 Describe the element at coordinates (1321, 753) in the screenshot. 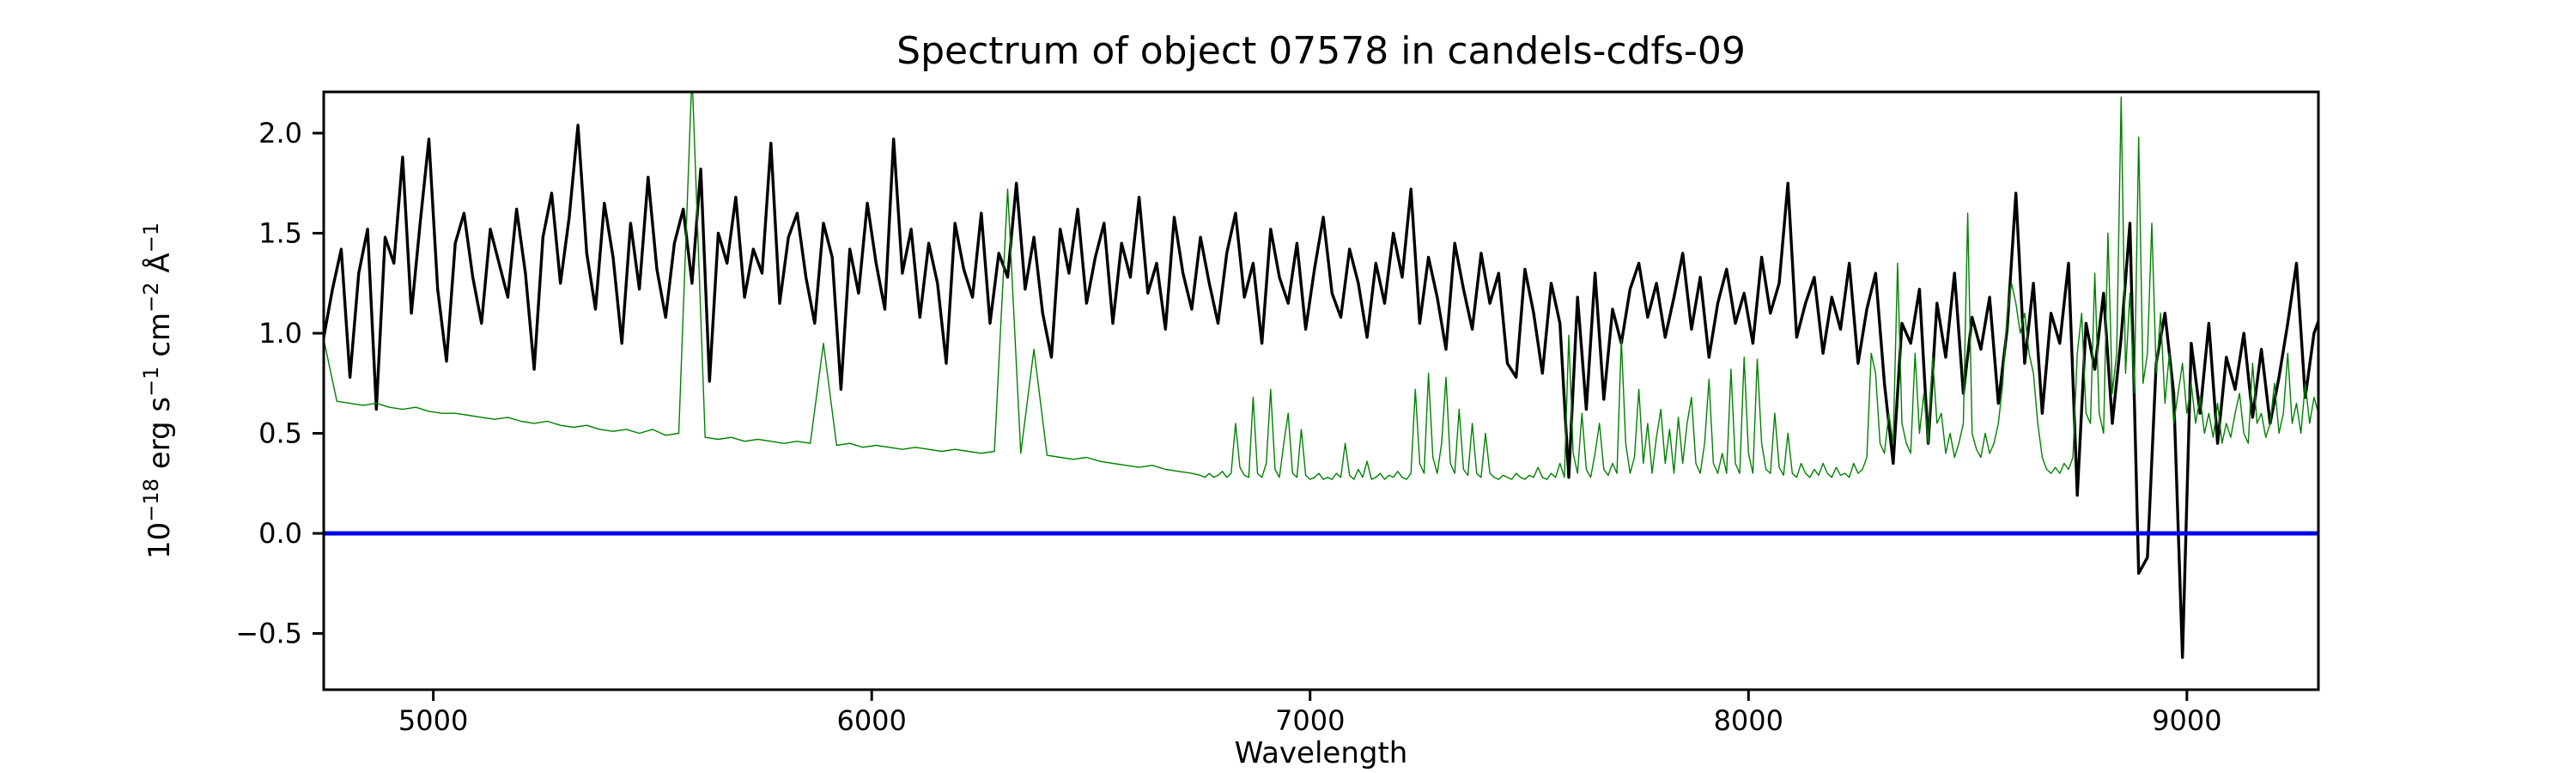

I see `x-axis-label: Wavelength` at that location.